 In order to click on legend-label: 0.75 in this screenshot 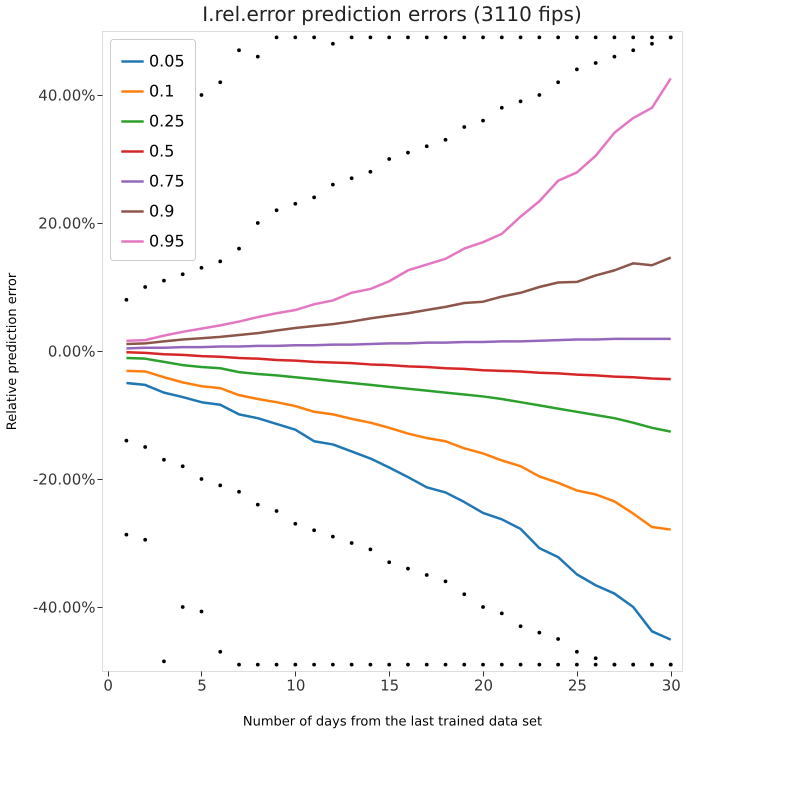, I will do `click(167, 181)`.